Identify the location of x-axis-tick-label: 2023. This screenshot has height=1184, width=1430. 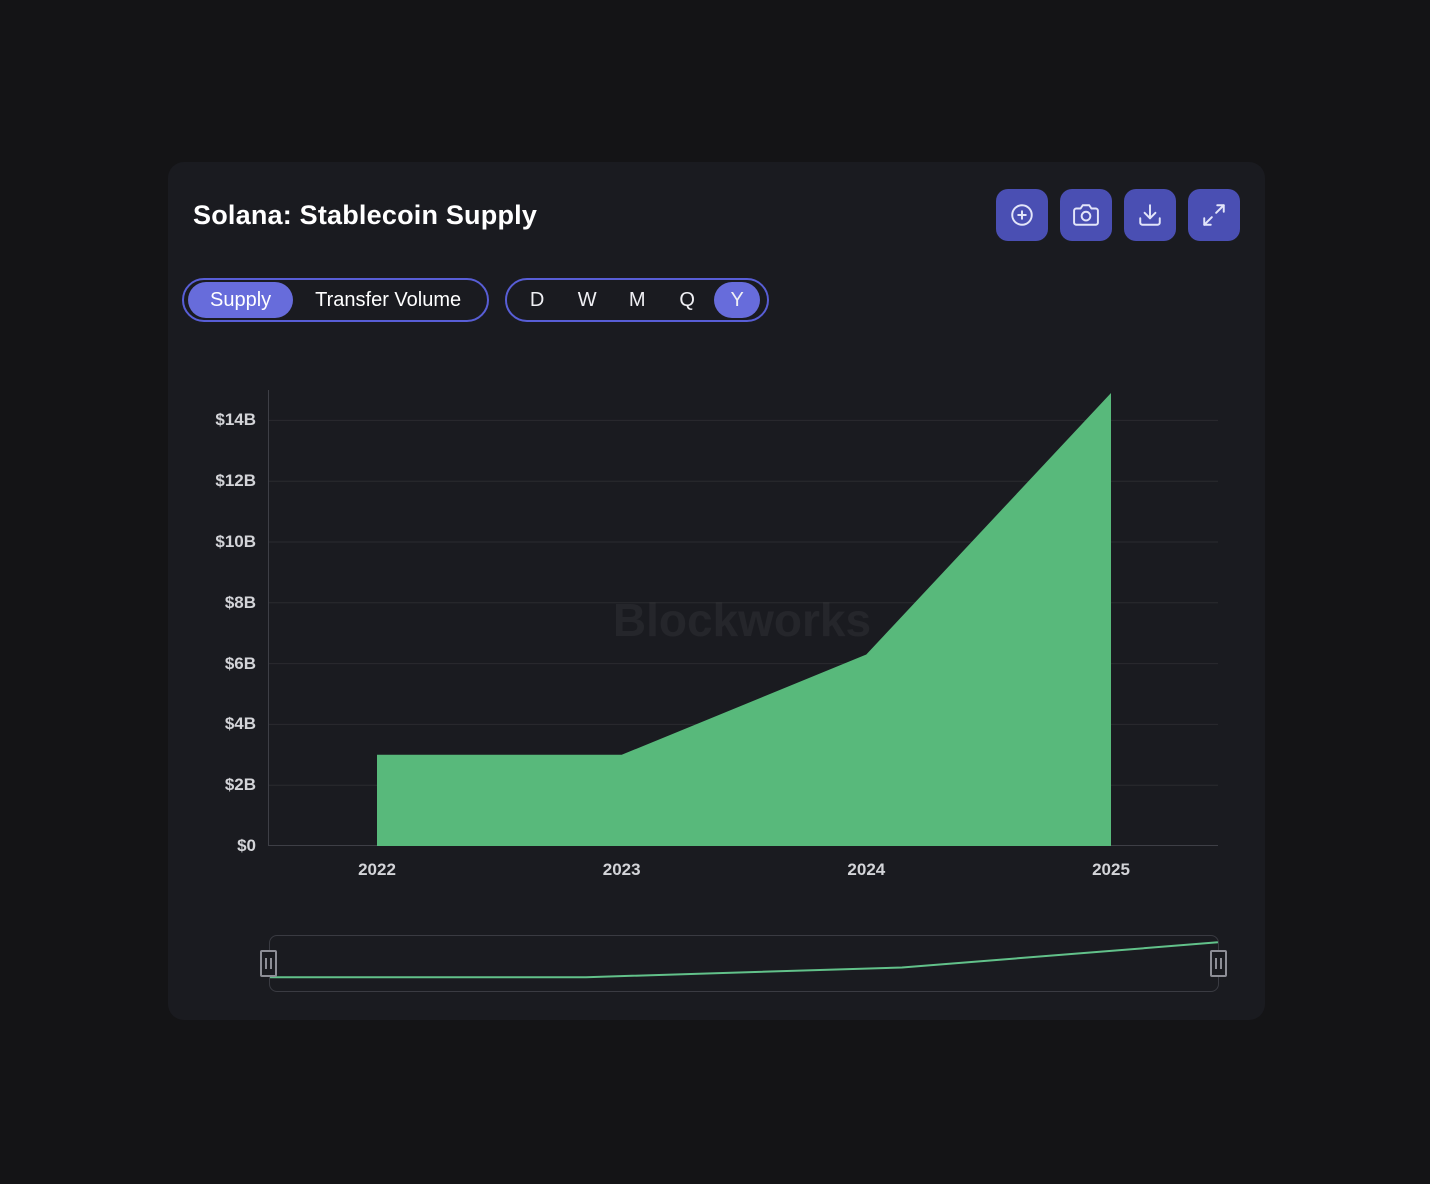
(621, 869).